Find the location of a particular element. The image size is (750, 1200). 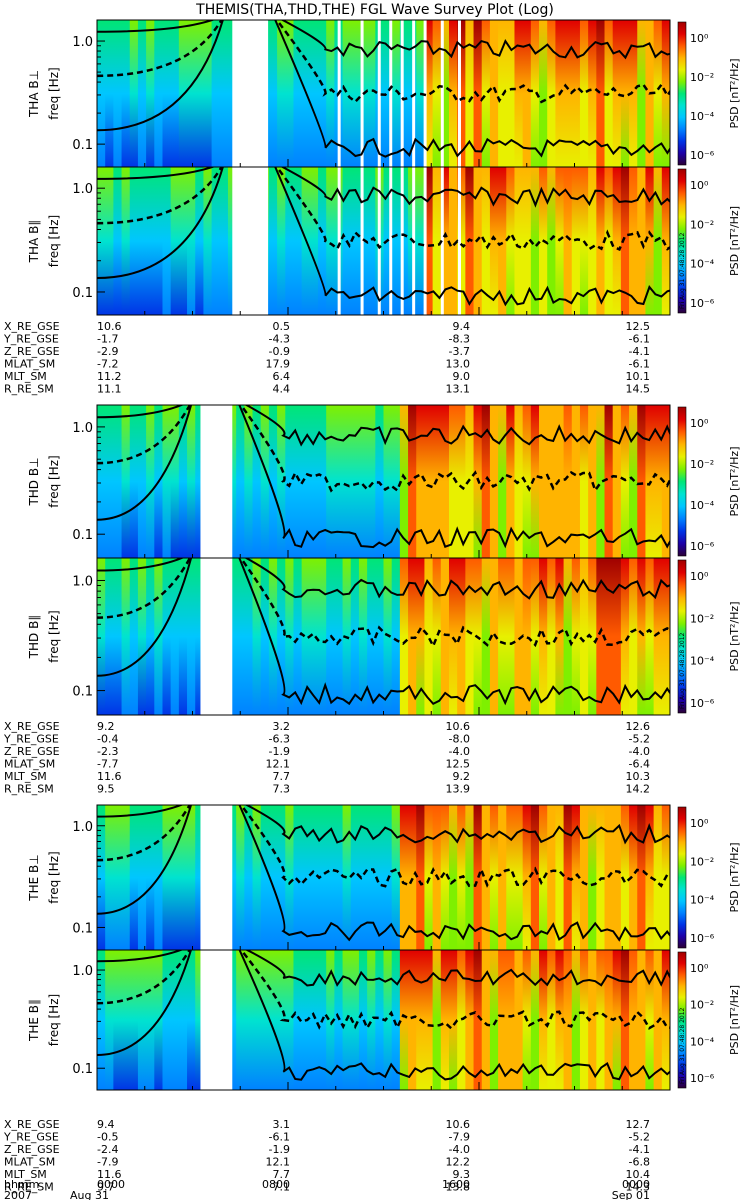

ephemeris-value: 10.6 is located at coordinates (458, 726).